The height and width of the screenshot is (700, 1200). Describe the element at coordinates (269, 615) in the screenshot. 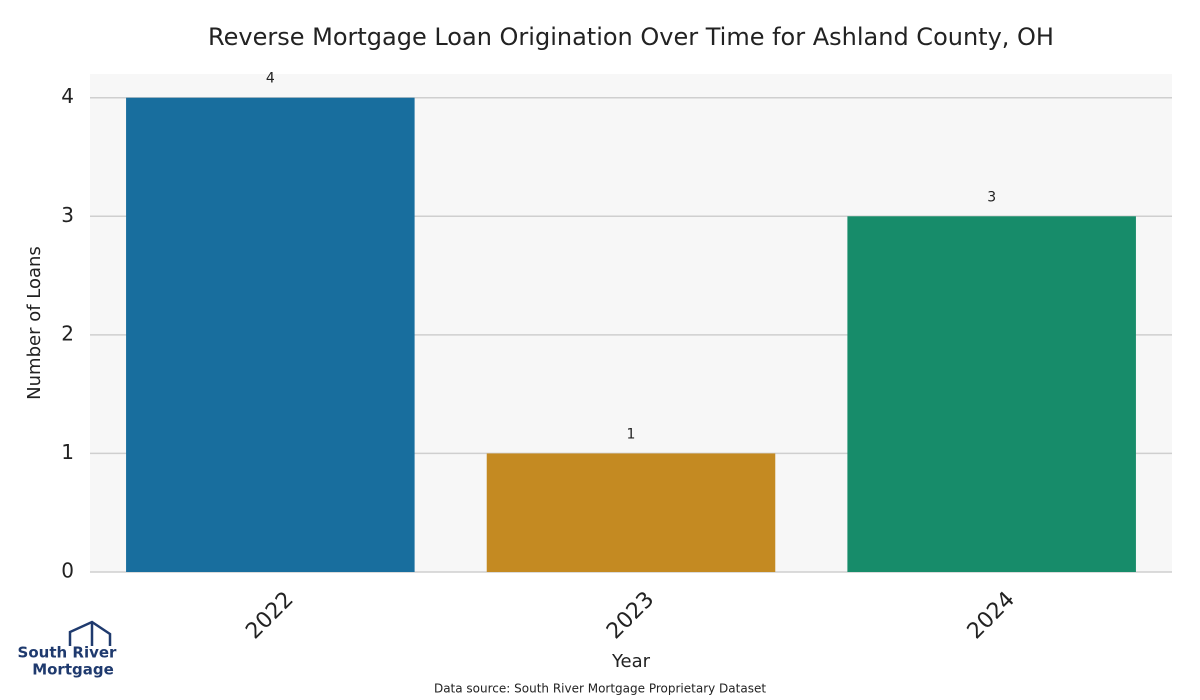

I see `x-tick-label: 2022` at that location.